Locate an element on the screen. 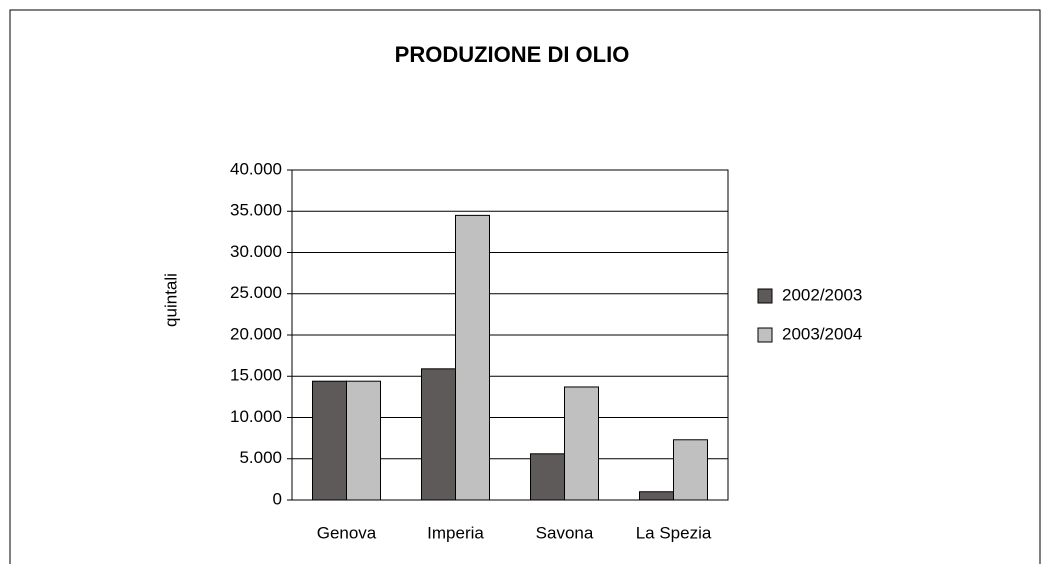  y-tick-label: 20.000 is located at coordinates (256, 333).